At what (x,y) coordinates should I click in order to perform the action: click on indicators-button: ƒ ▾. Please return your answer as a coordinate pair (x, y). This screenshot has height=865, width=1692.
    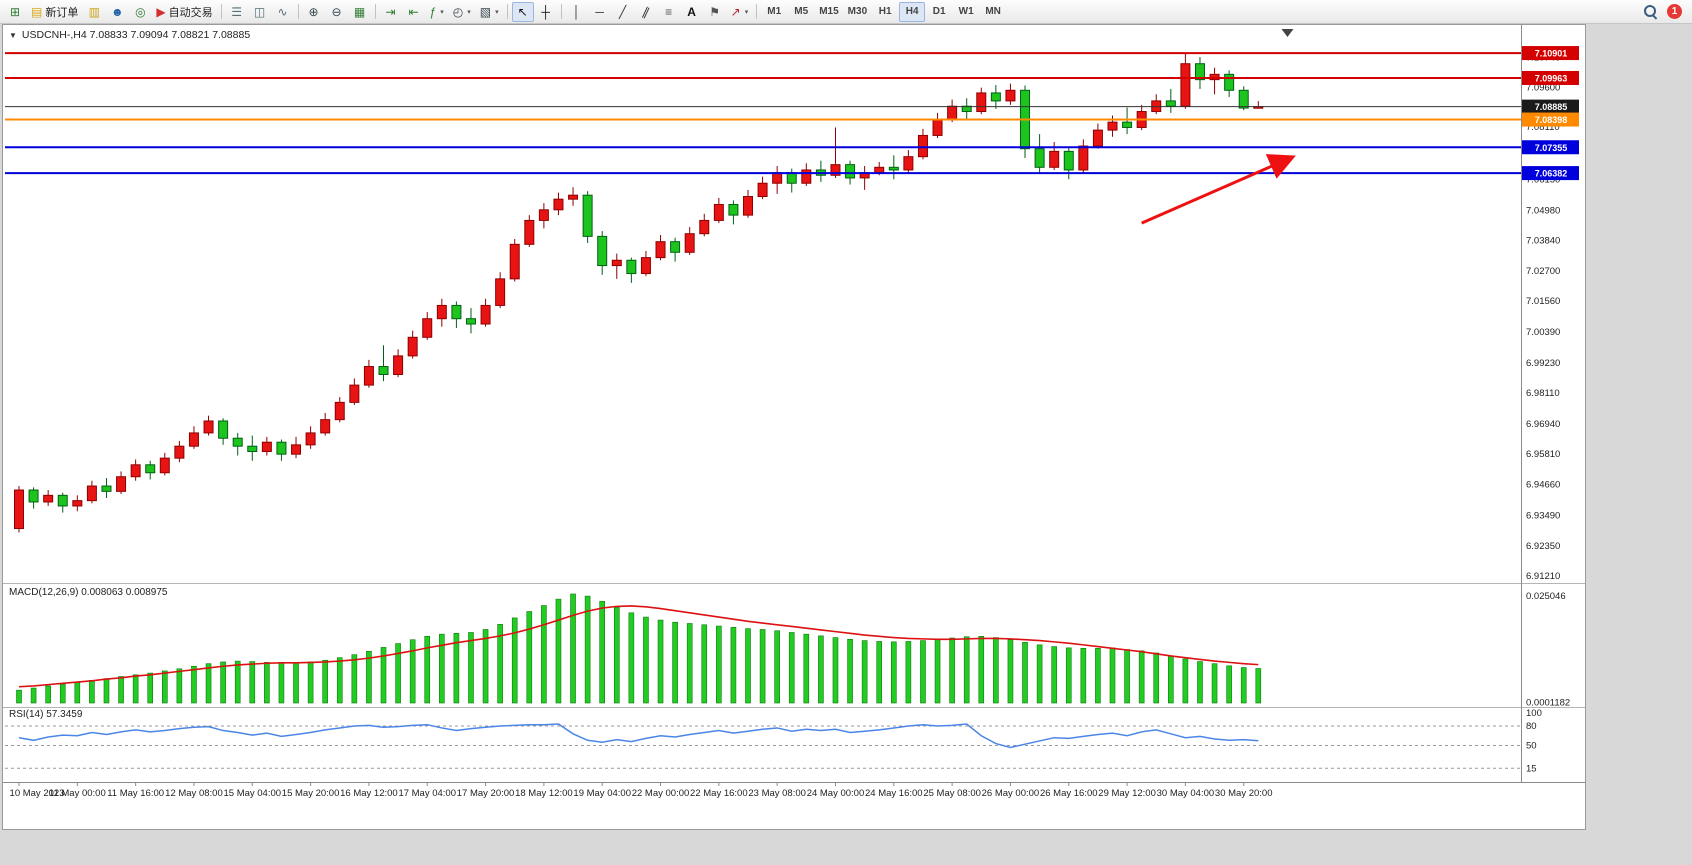
    Looking at the image, I should click on (437, 12).